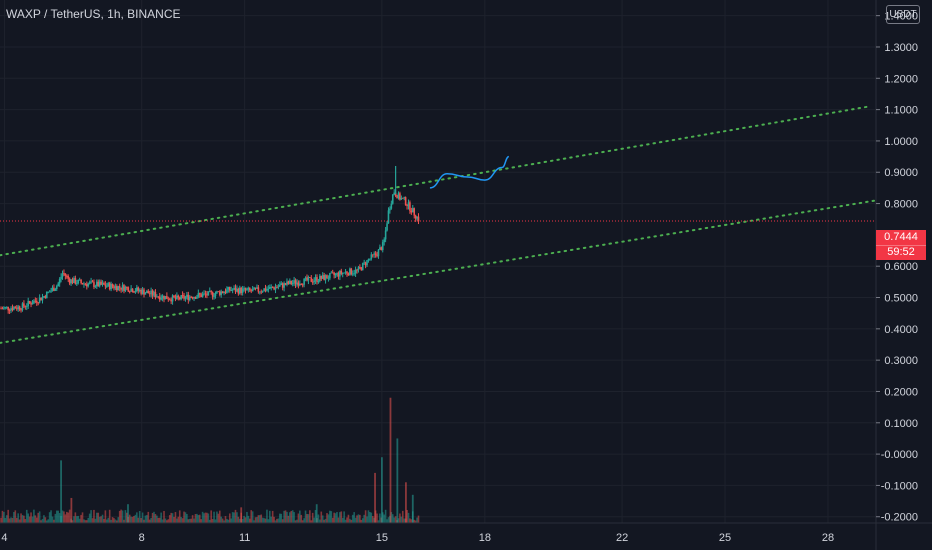 This screenshot has width=932, height=550. What do you see at coordinates (466, 533) in the screenshot?
I see `time-axis: 4 8 11 15 18 22 25 28` at bounding box center [466, 533].